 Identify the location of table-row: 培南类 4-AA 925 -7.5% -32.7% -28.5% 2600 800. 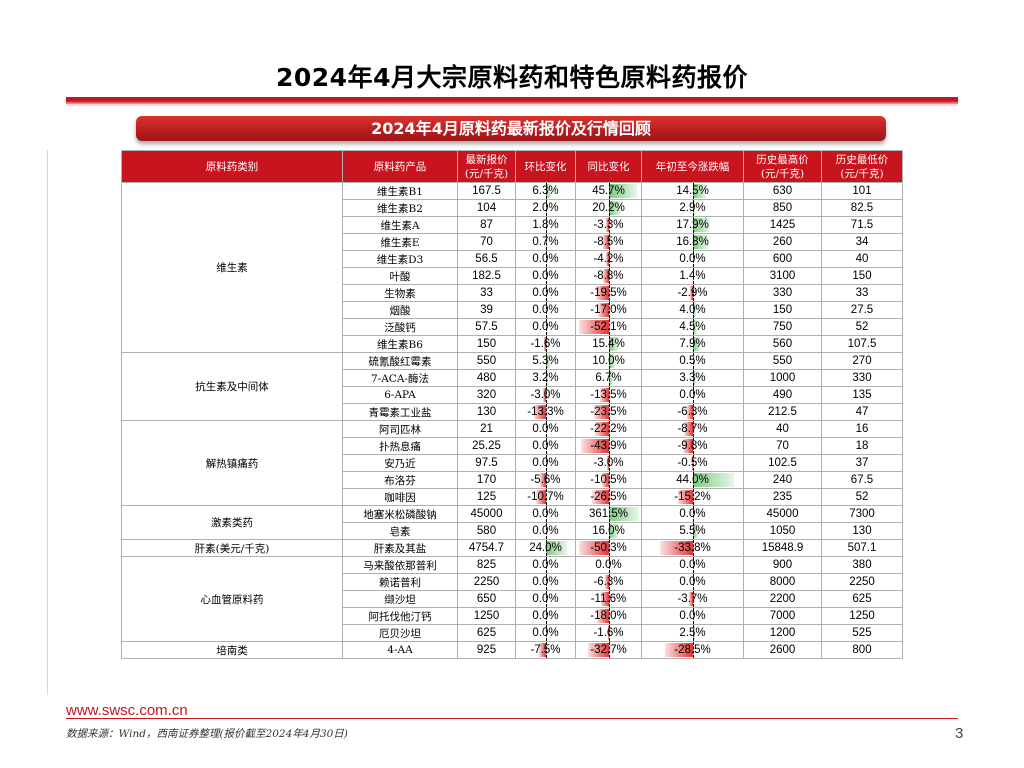
(512, 650).